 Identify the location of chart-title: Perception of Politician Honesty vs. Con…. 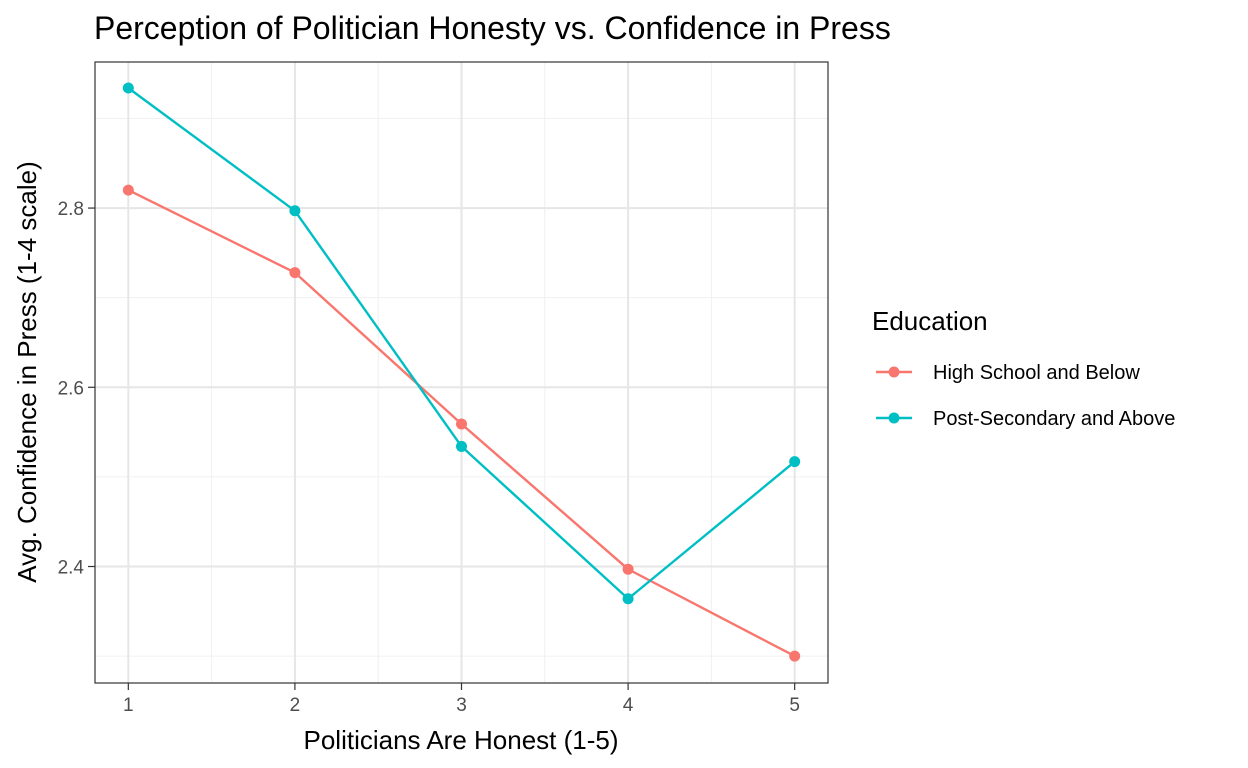
(492, 28).